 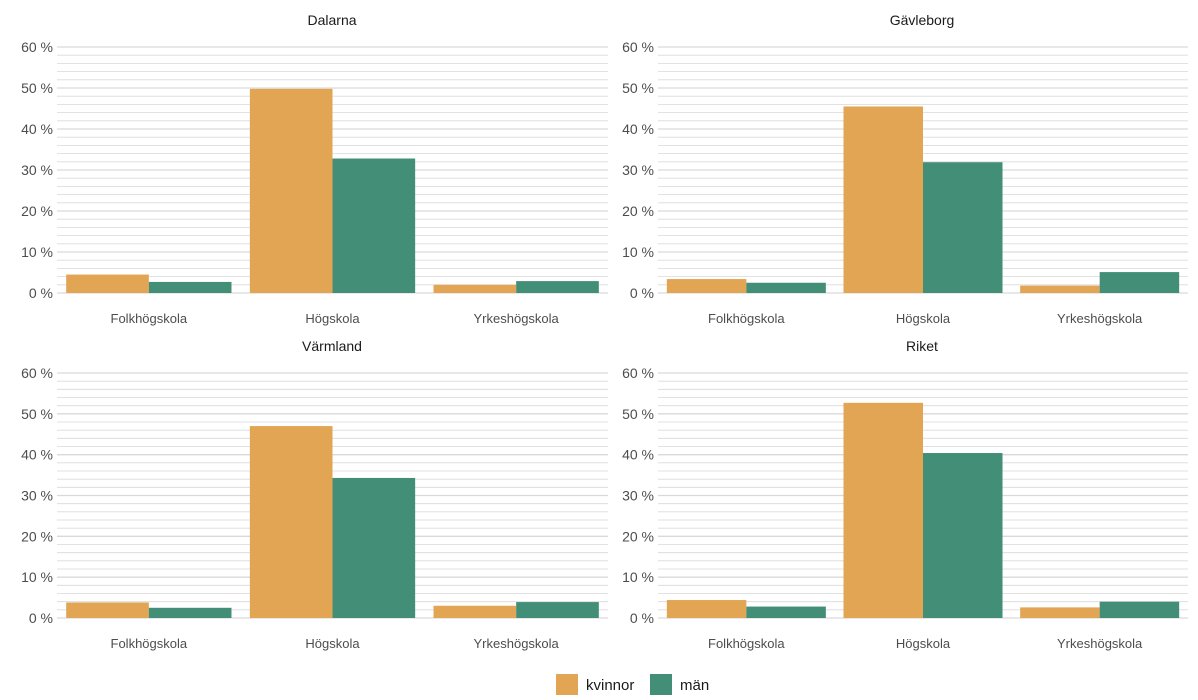 What do you see at coordinates (922, 20) in the screenshot?
I see `chart-title: Gävleborg` at bounding box center [922, 20].